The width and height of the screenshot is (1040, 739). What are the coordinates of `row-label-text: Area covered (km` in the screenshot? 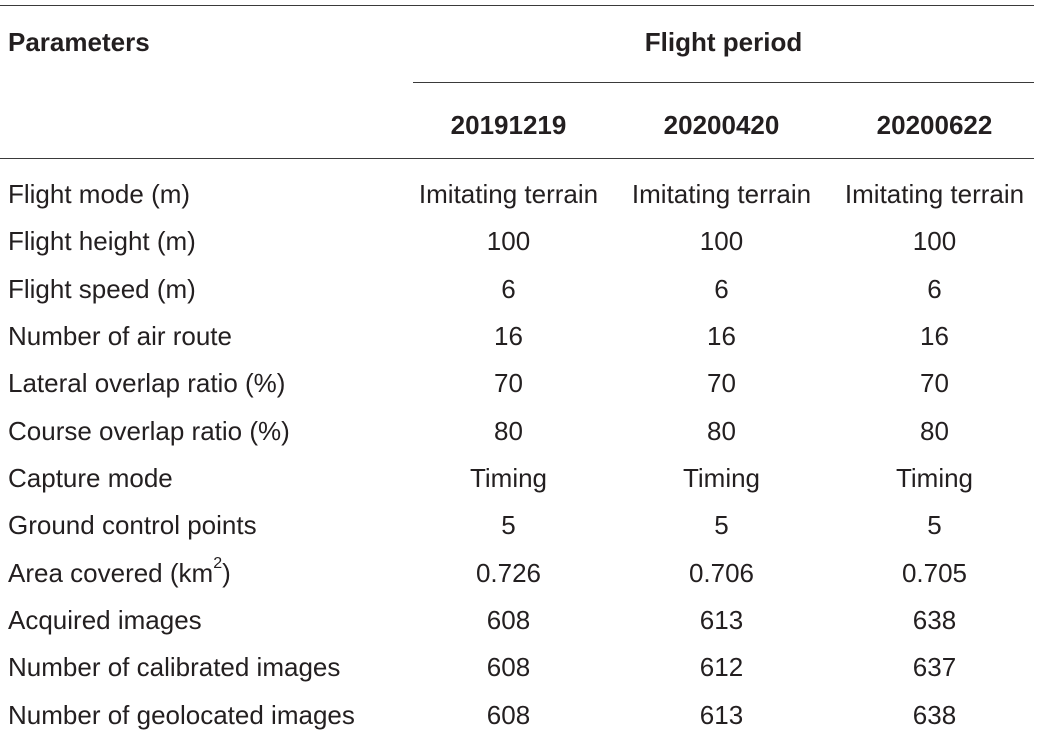 It's located at (111, 573).